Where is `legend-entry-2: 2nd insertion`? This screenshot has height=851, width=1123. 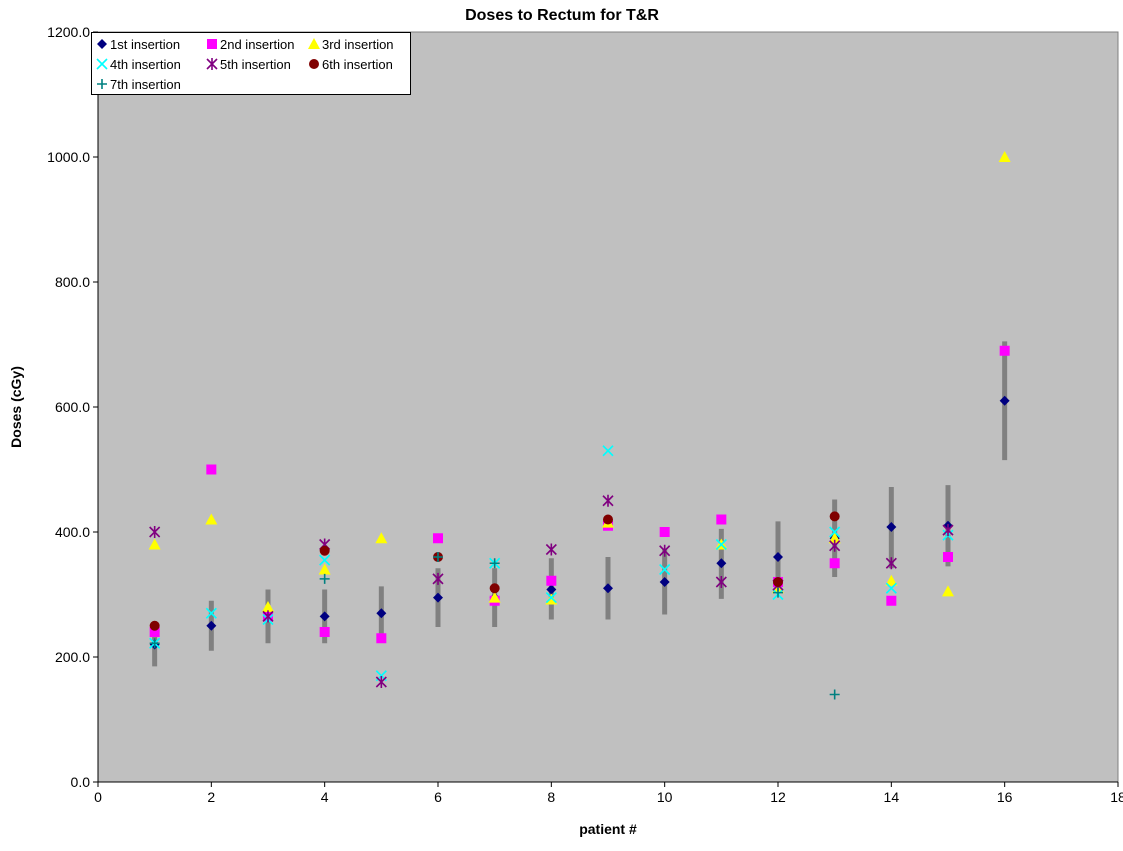 legend-entry-2: 2nd insertion is located at coordinates (250, 44).